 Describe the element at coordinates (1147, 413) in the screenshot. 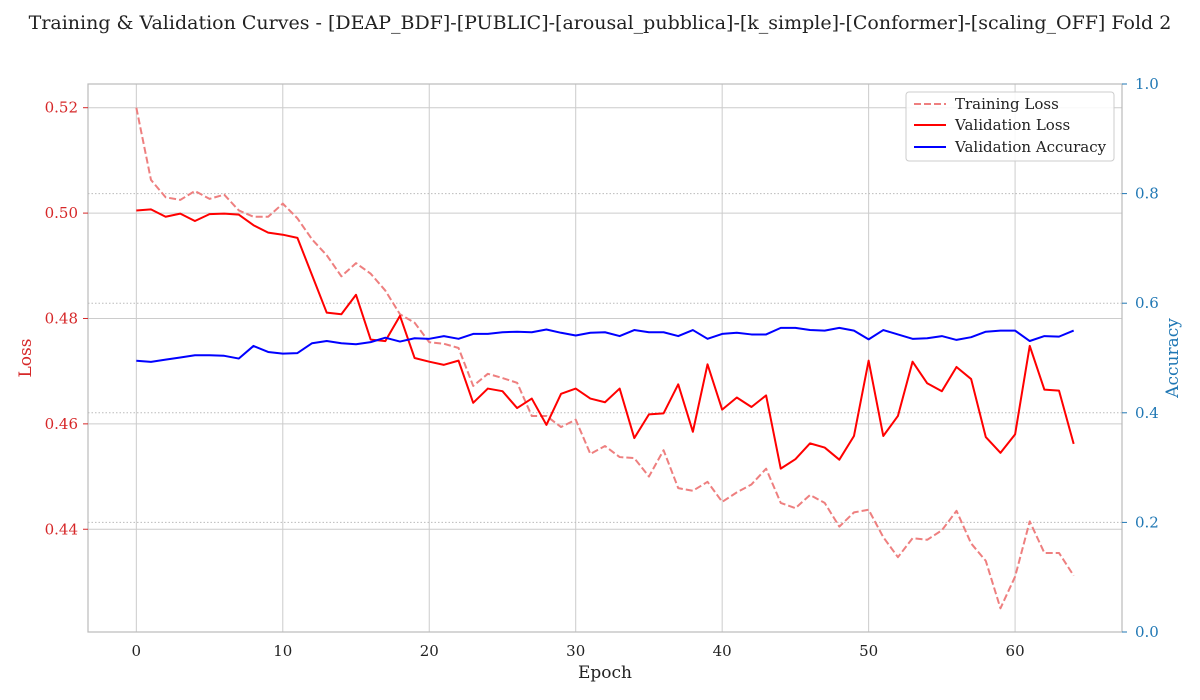

I see `y-right-tick-label: 0.4` at that location.